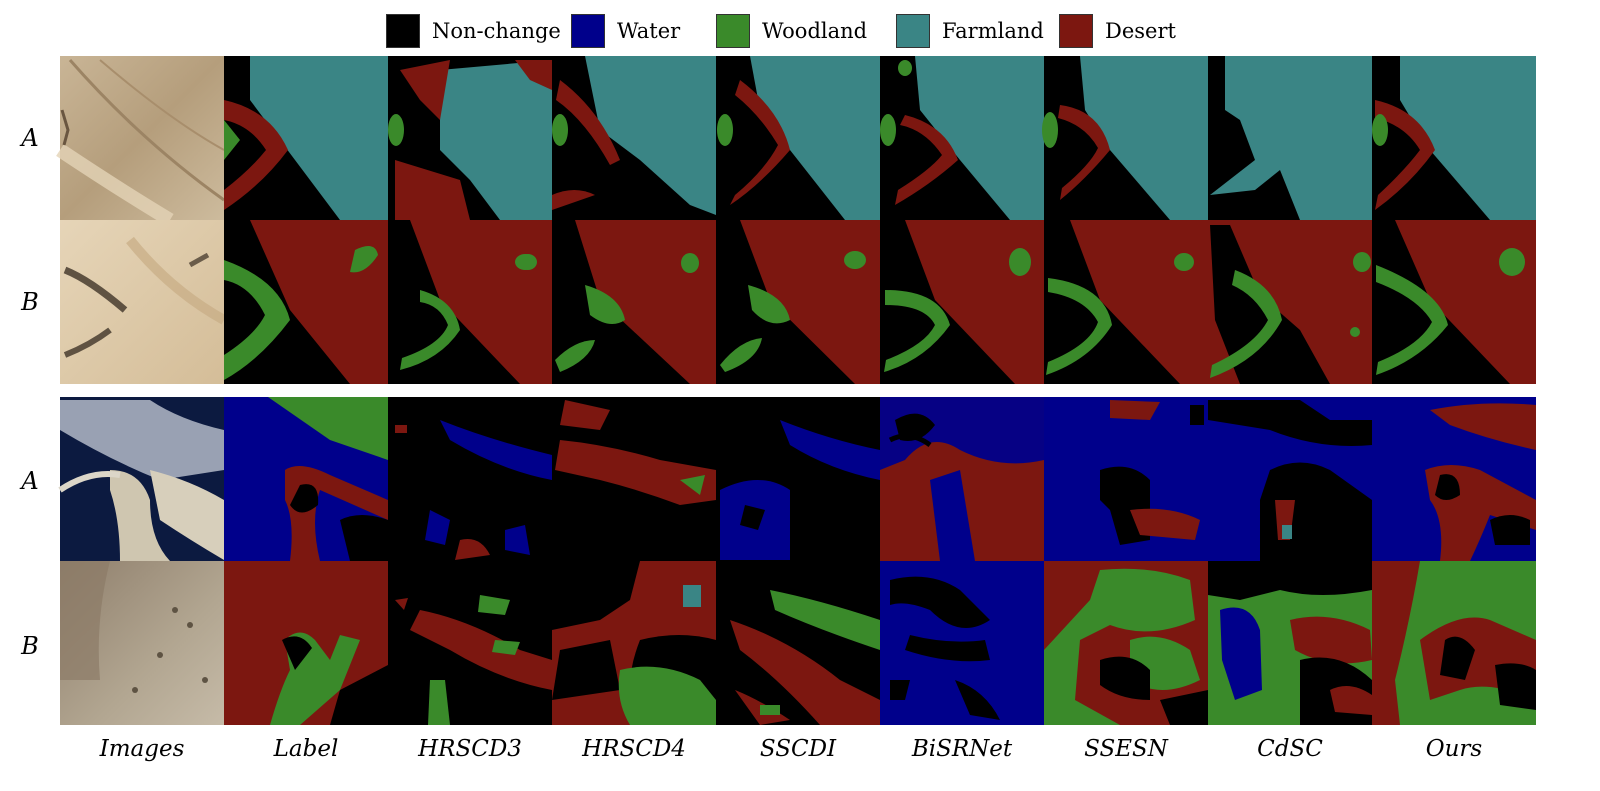 The height and width of the screenshot is (791, 1600). I want to click on tile-hrscd4-row2, so click(617, 302).